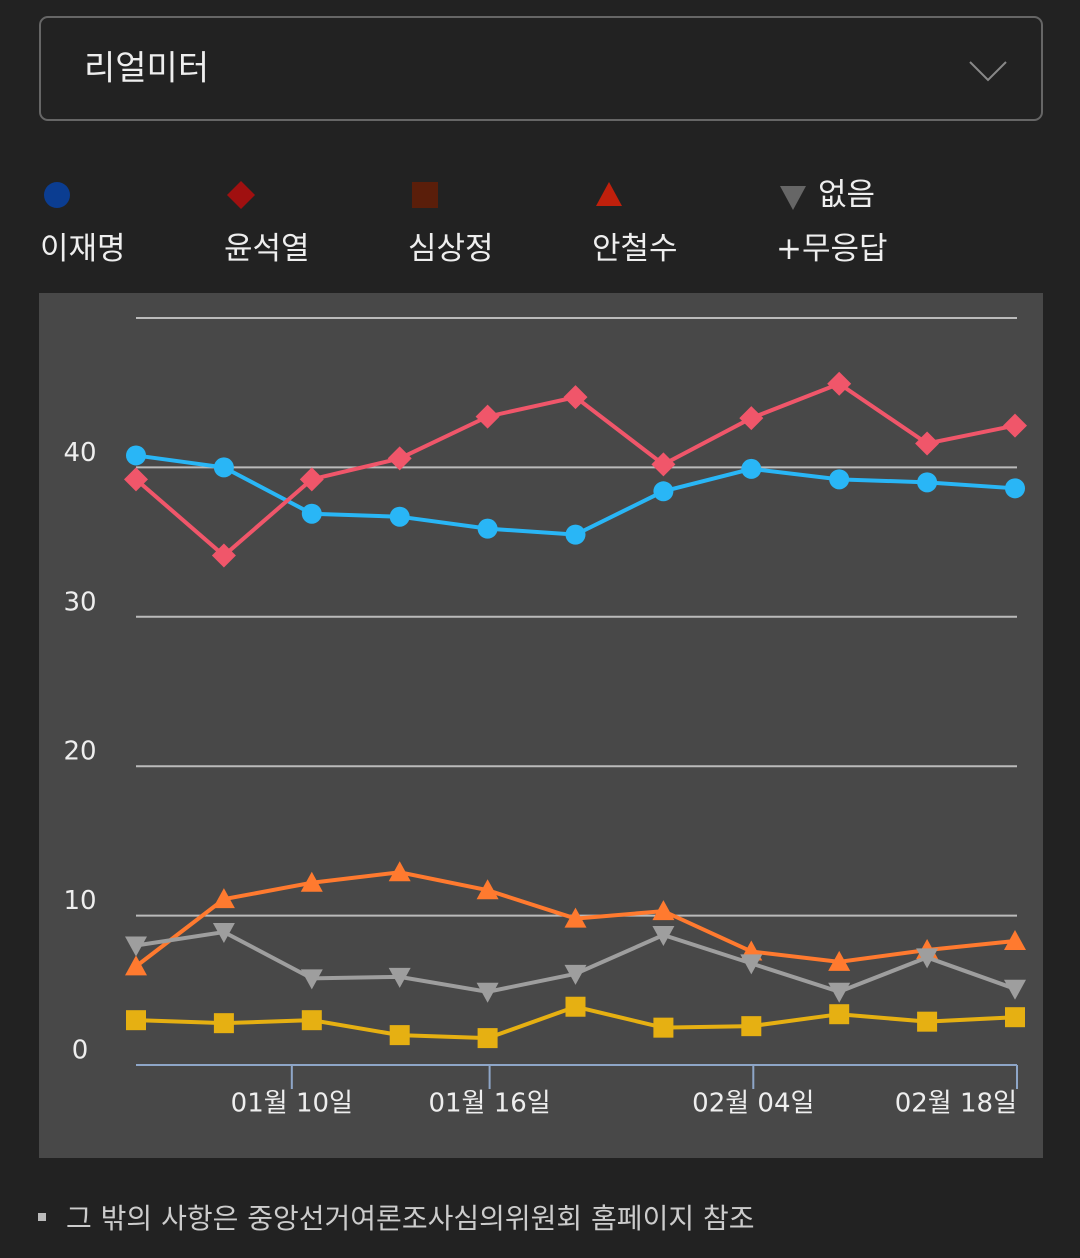 Image resolution: width=1080 pixels, height=1258 pixels. What do you see at coordinates (832, 222) in the screenshot?
I see `legend-label: 없음 +무응답` at bounding box center [832, 222].